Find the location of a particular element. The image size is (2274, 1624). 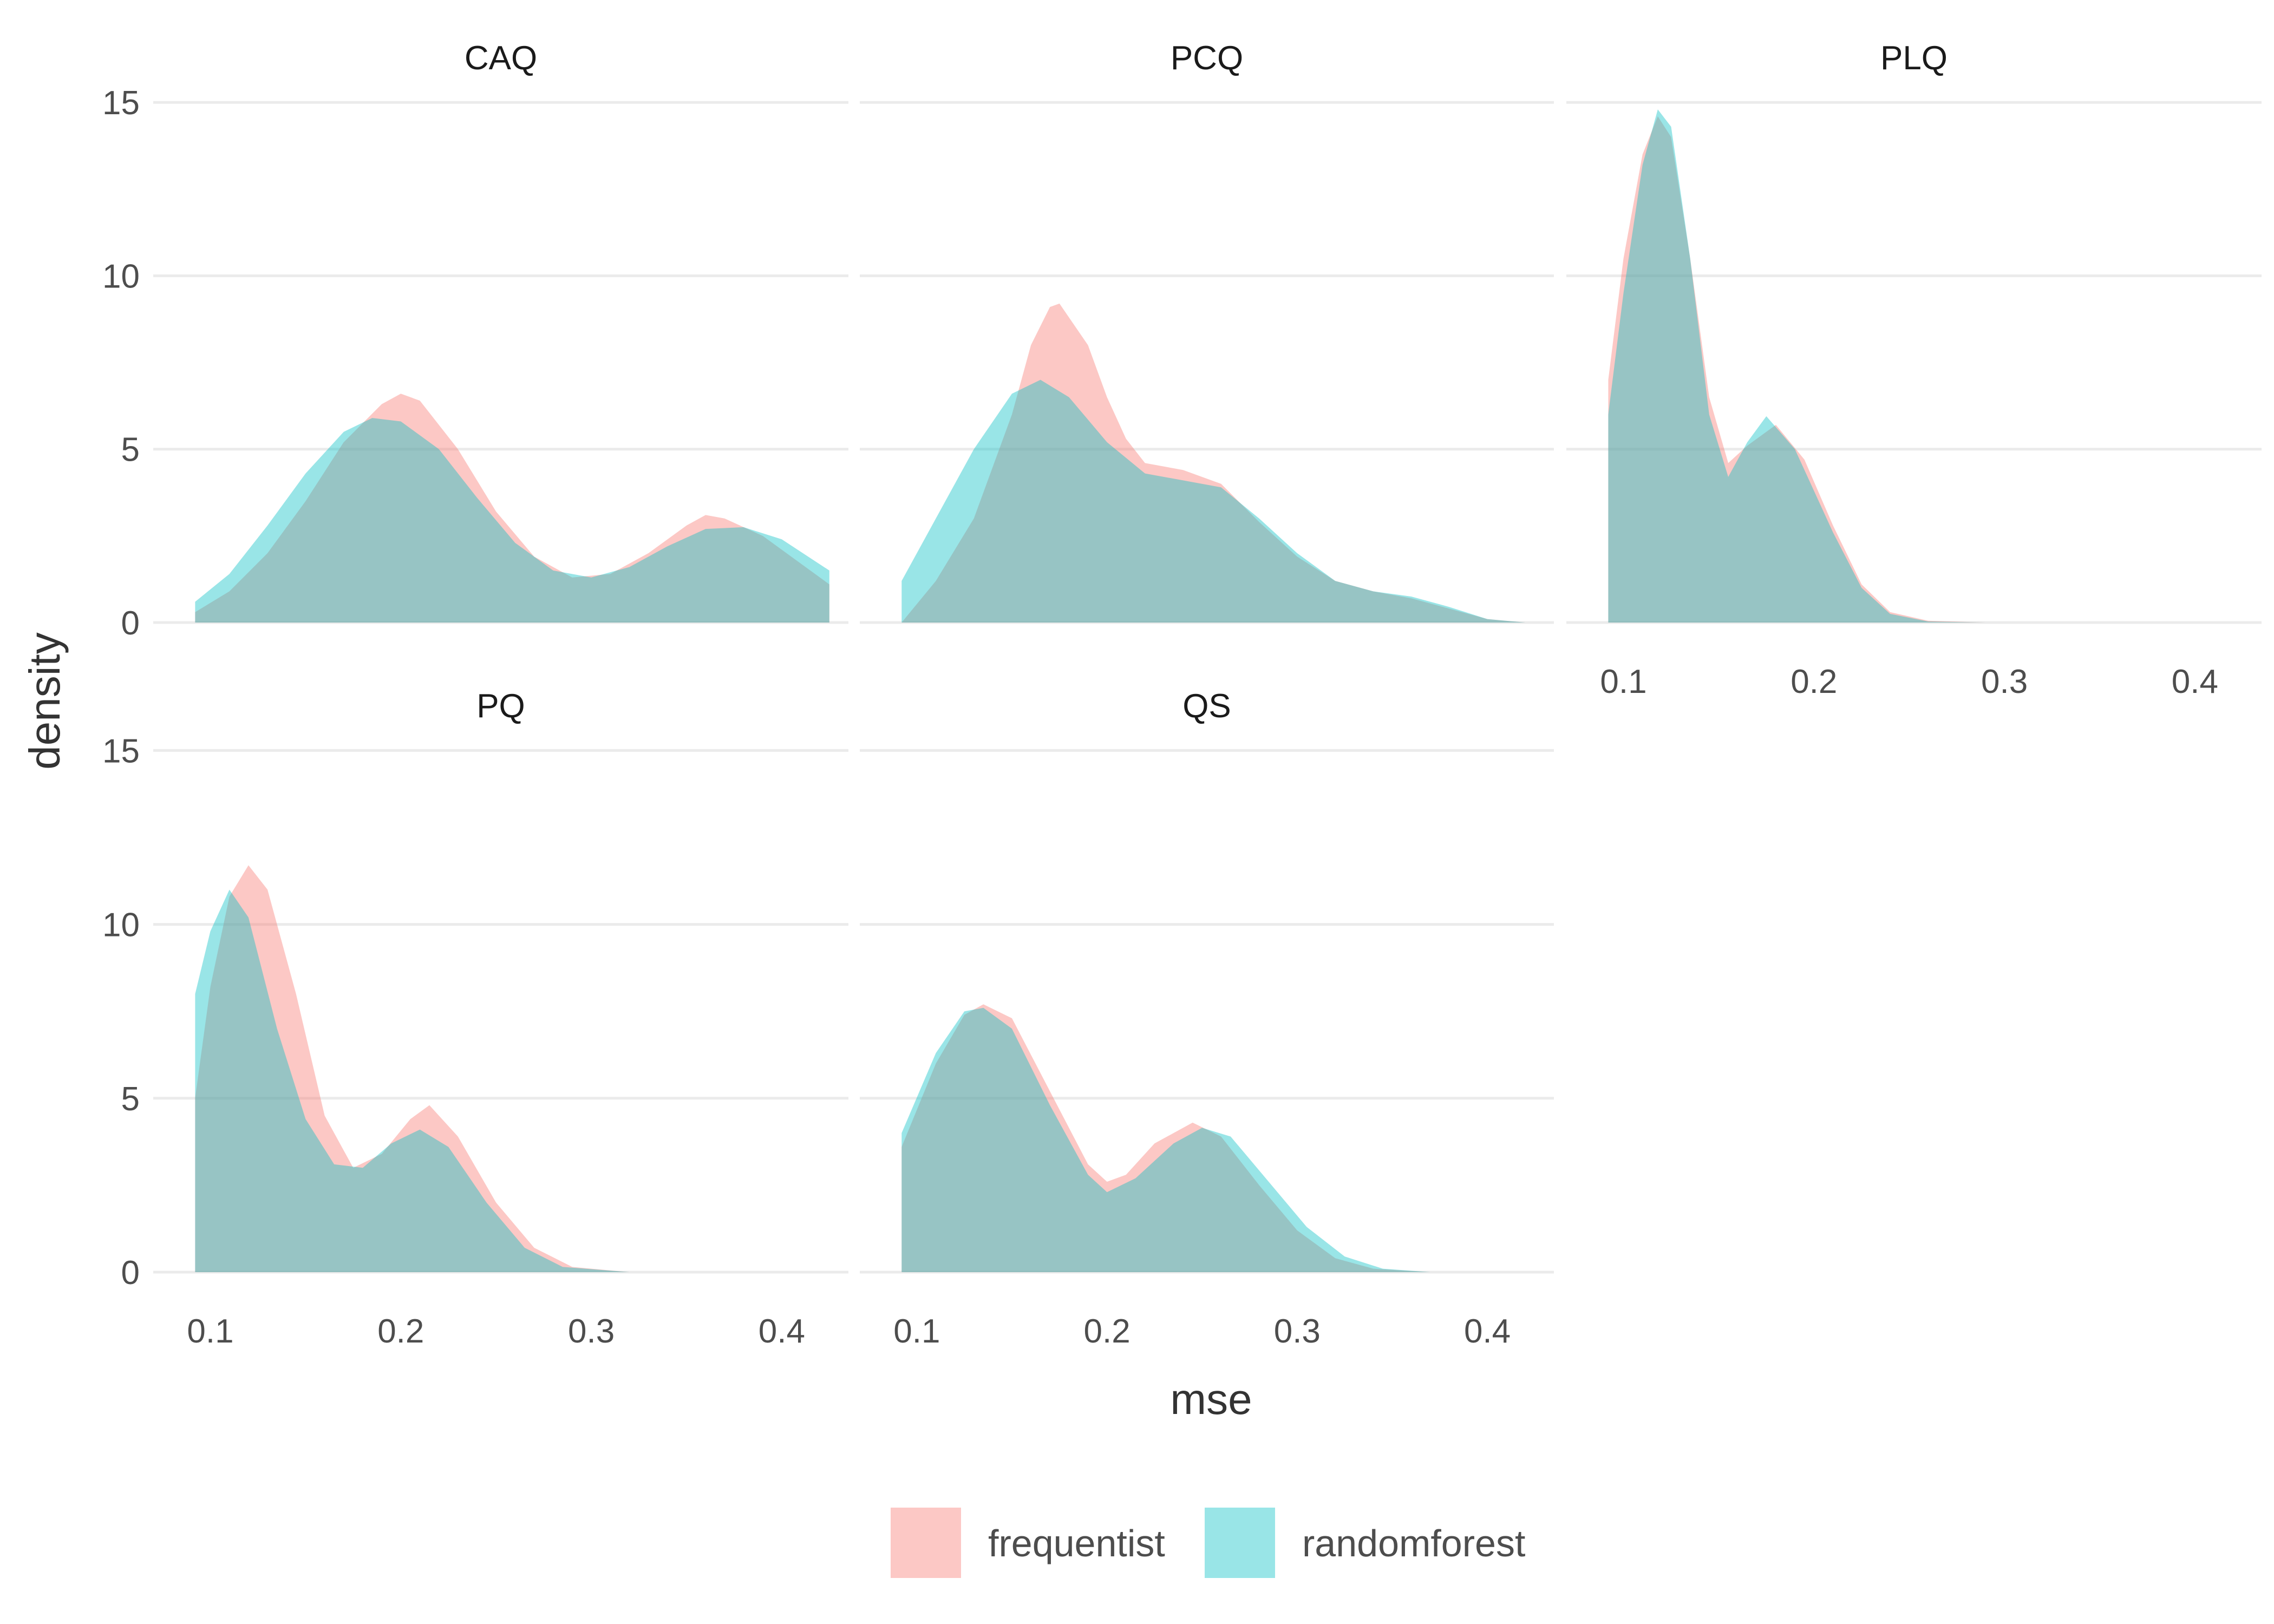

facet-qs: QS 0.1 0.2 0.3 0.4 is located at coordinates (1207, 1018).